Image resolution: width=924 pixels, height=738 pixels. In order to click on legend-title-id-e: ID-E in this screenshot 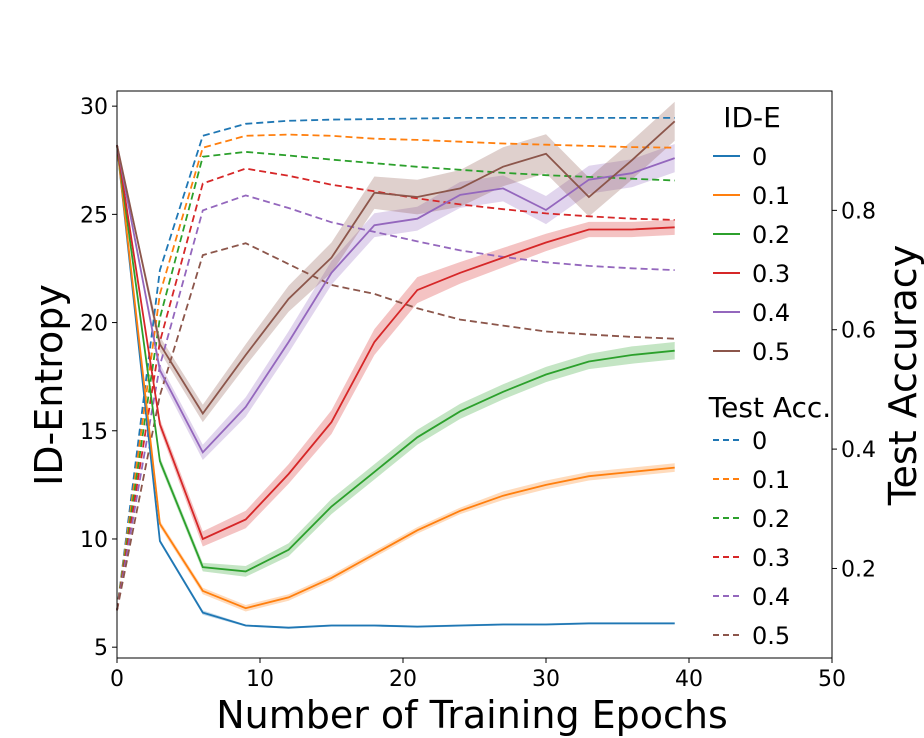, I will do `click(752, 117)`.